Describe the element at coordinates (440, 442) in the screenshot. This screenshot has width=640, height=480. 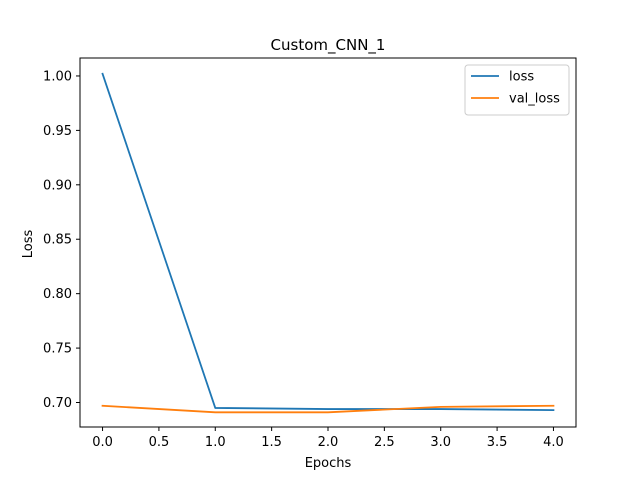
I see `x-tick-label: 3.0` at that location.